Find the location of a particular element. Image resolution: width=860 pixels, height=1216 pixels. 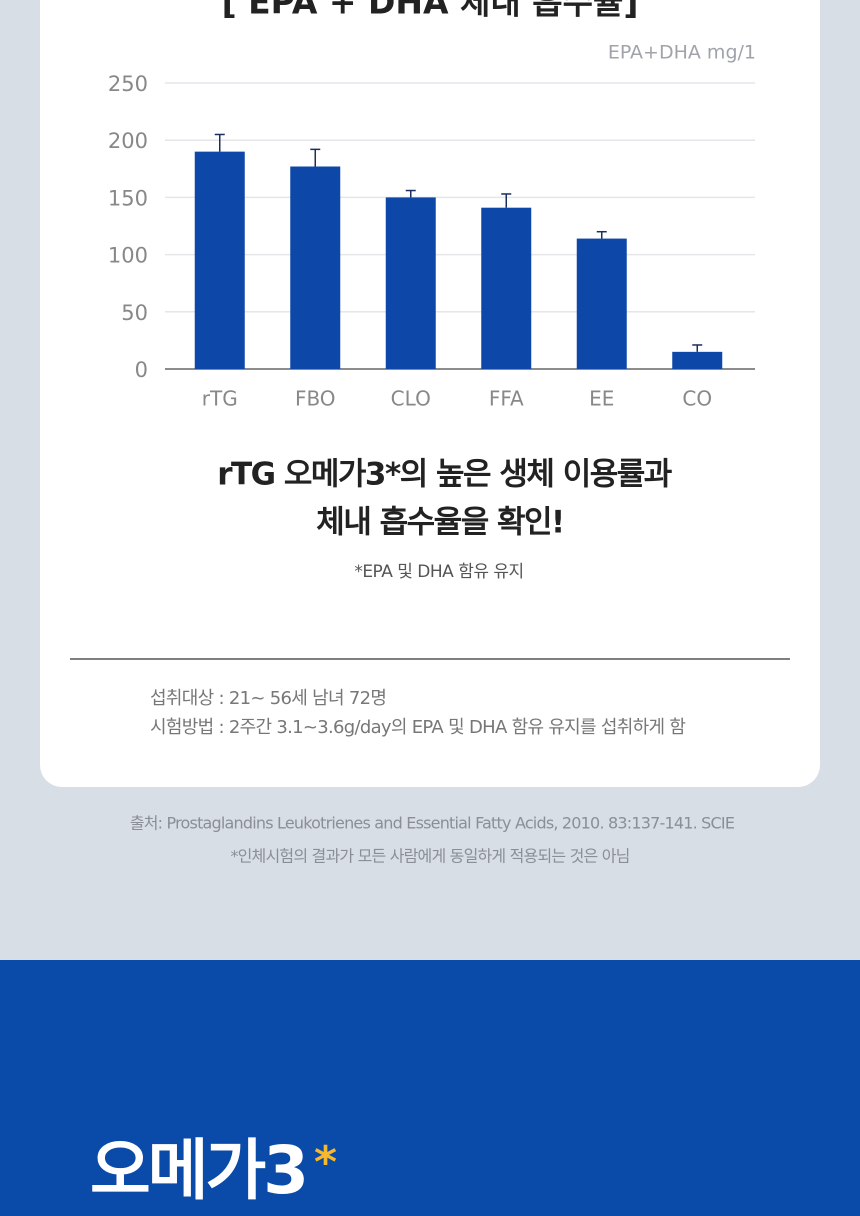

banner-title: 오메가3 is located at coordinates (198, 1170).